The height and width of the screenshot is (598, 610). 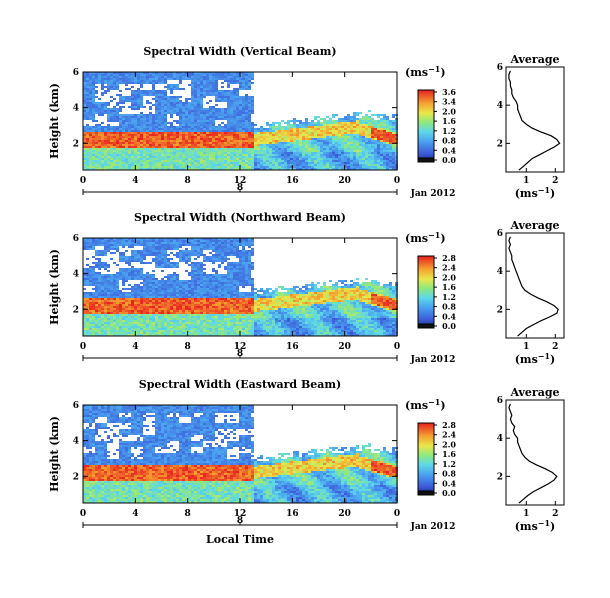 What do you see at coordinates (425, 237) in the screenshot?
I see `colorbar-unit: (ms−1)` at bounding box center [425, 237].